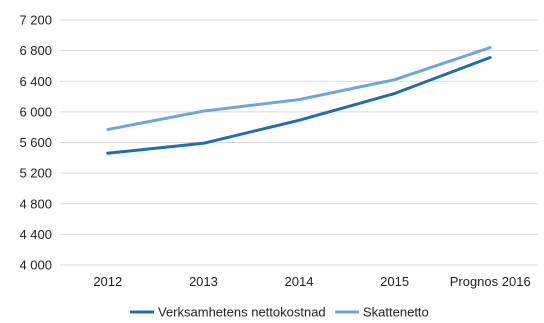 This screenshot has height=323, width=544. Describe the element at coordinates (299, 281) in the screenshot. I see `x-tick-label: 2014` at that location.